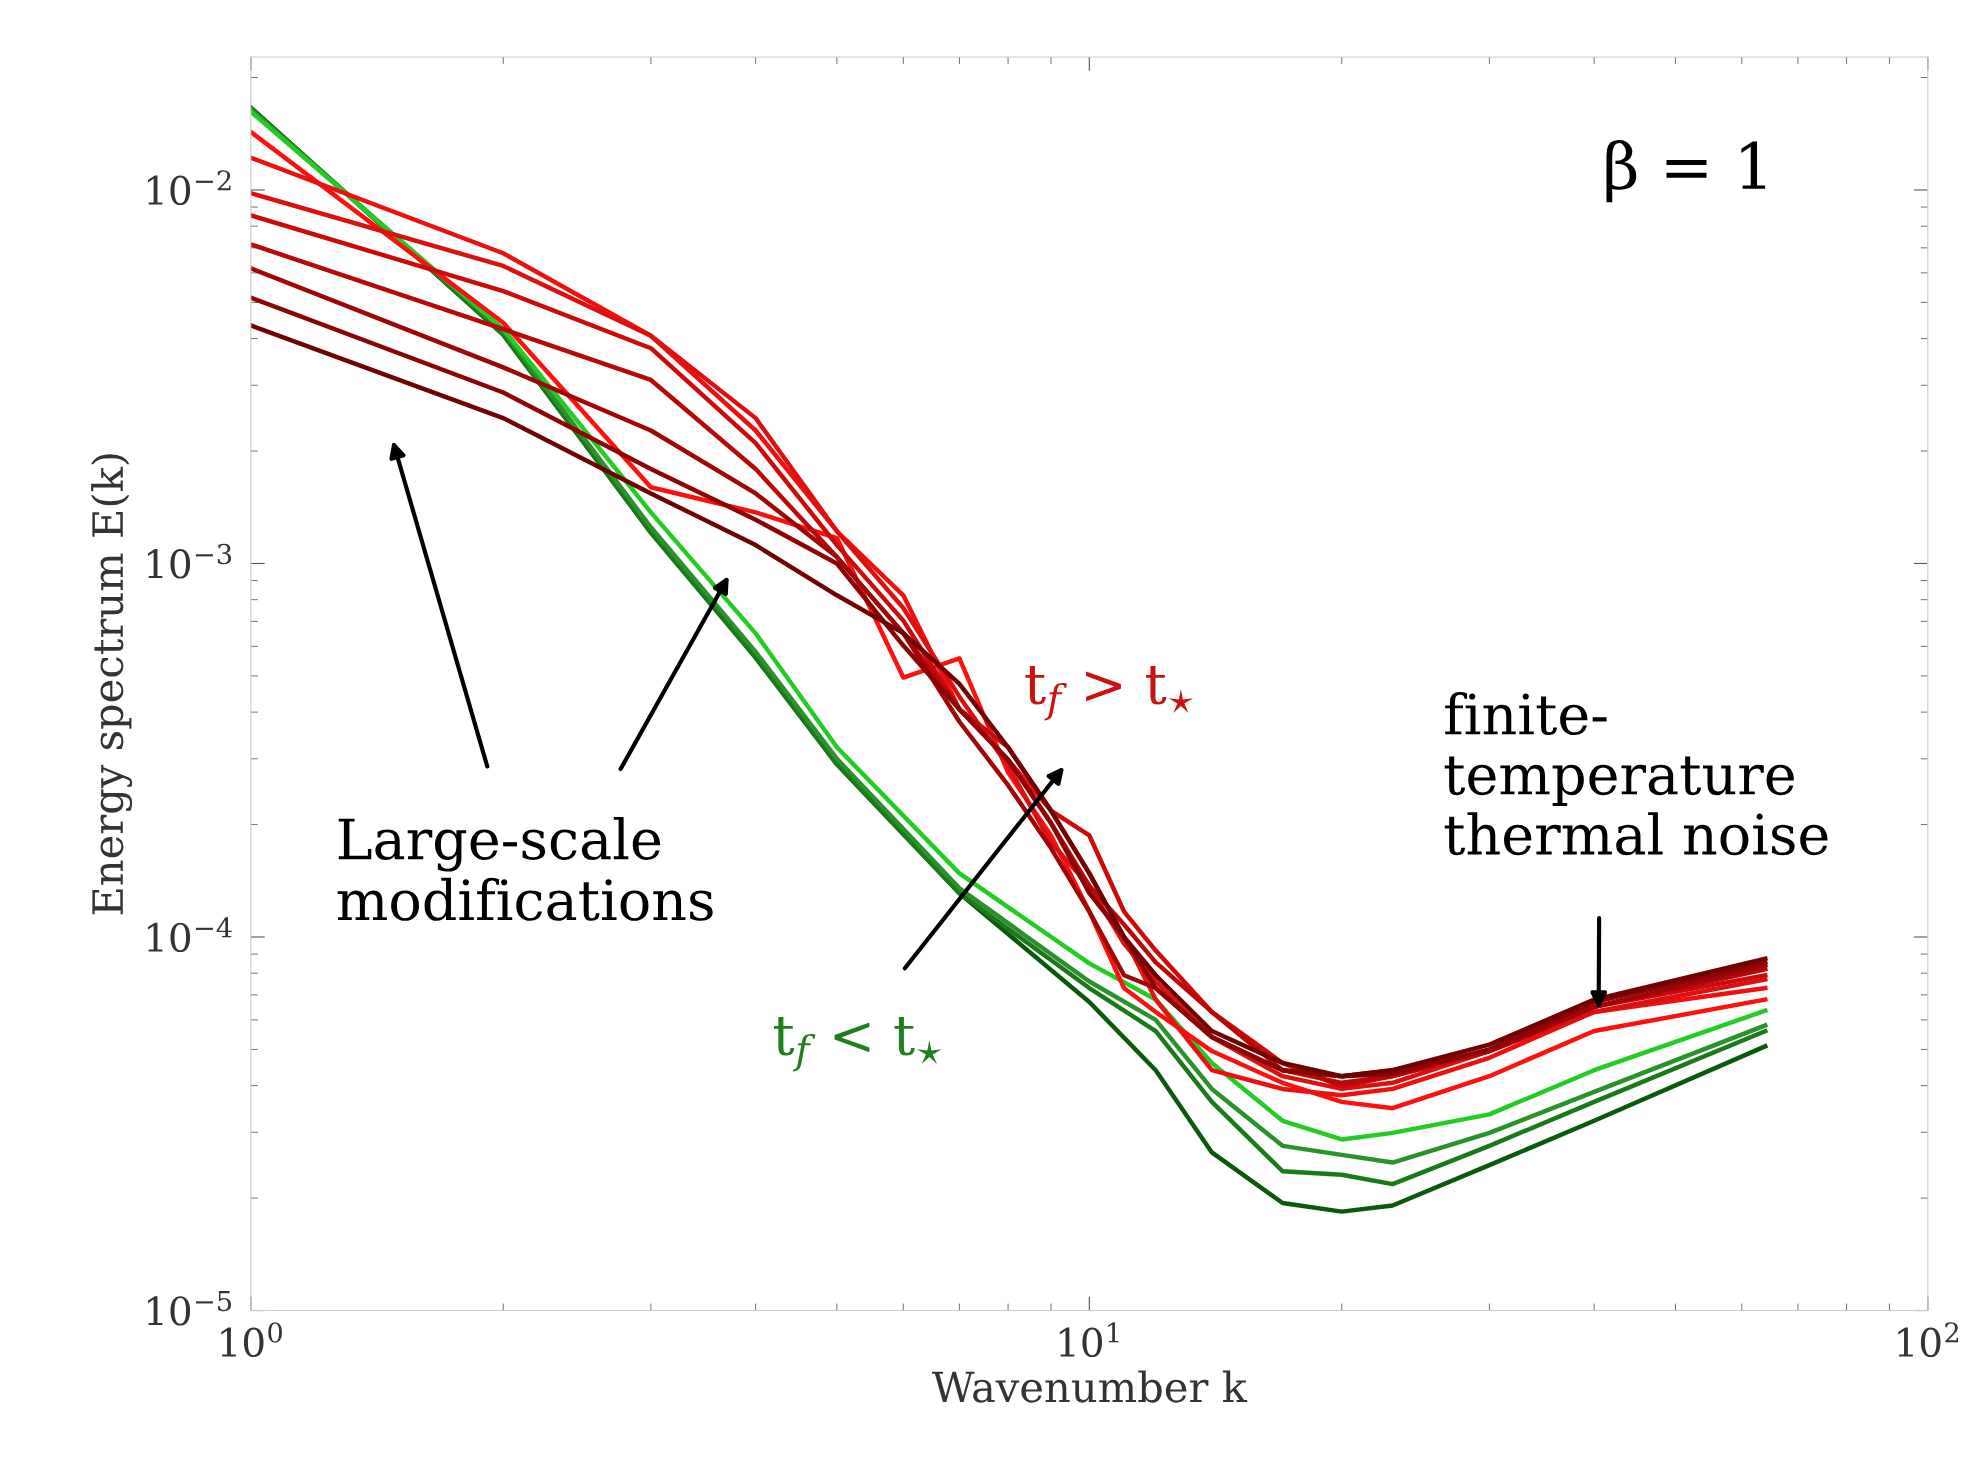 This screenshot has height=1484, width=1986. What do you see at coordinates (189, 935) in the screenshot?
I see `y-tick-label: 10$^{−4}$` at bounding box center [189, 935].